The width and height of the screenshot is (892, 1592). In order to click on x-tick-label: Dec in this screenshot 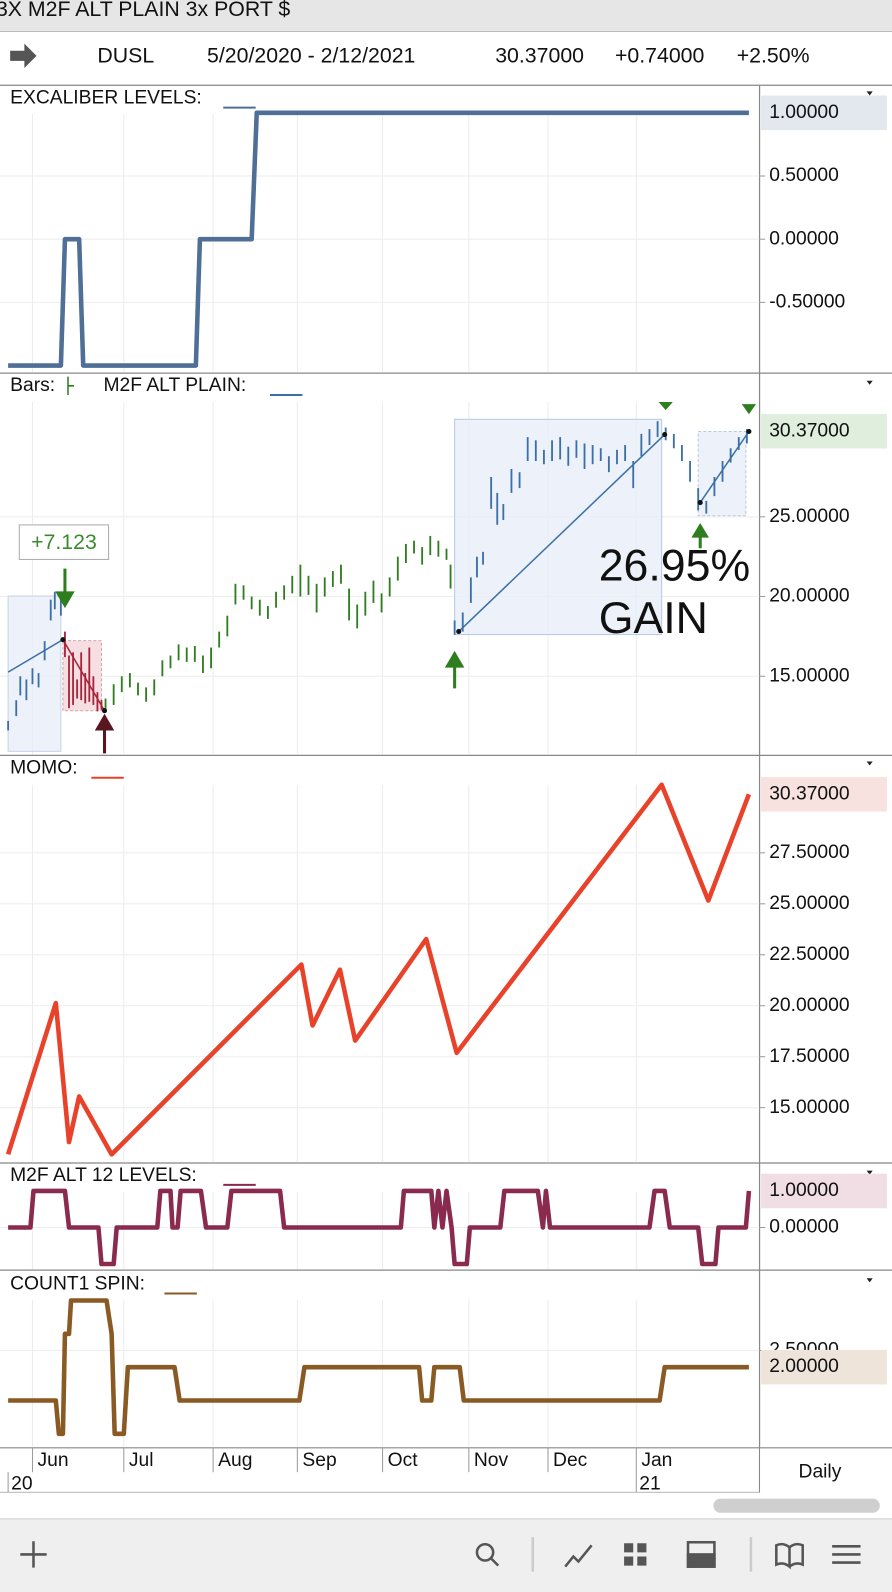, I will do `click(570, 1460)`.